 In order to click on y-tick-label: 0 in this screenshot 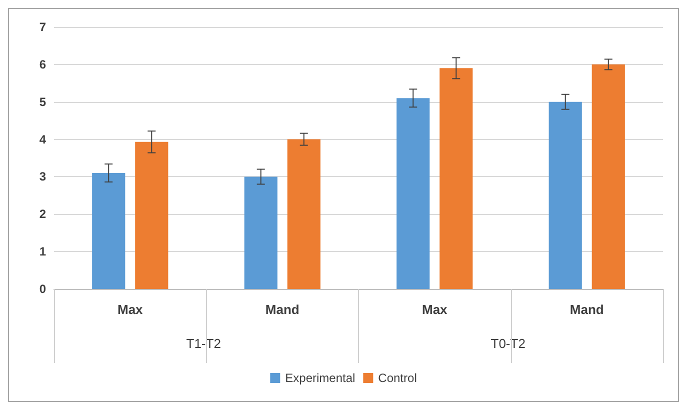, I will do `click(42, 289)`.